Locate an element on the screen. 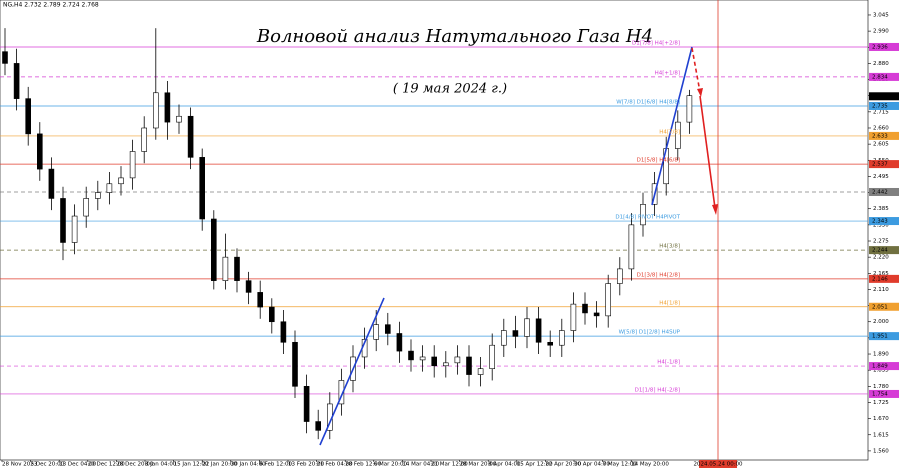 The width and height of the screenshot is (900, 468). current-price-label: 2.768 is located at coordinates (880, 97).